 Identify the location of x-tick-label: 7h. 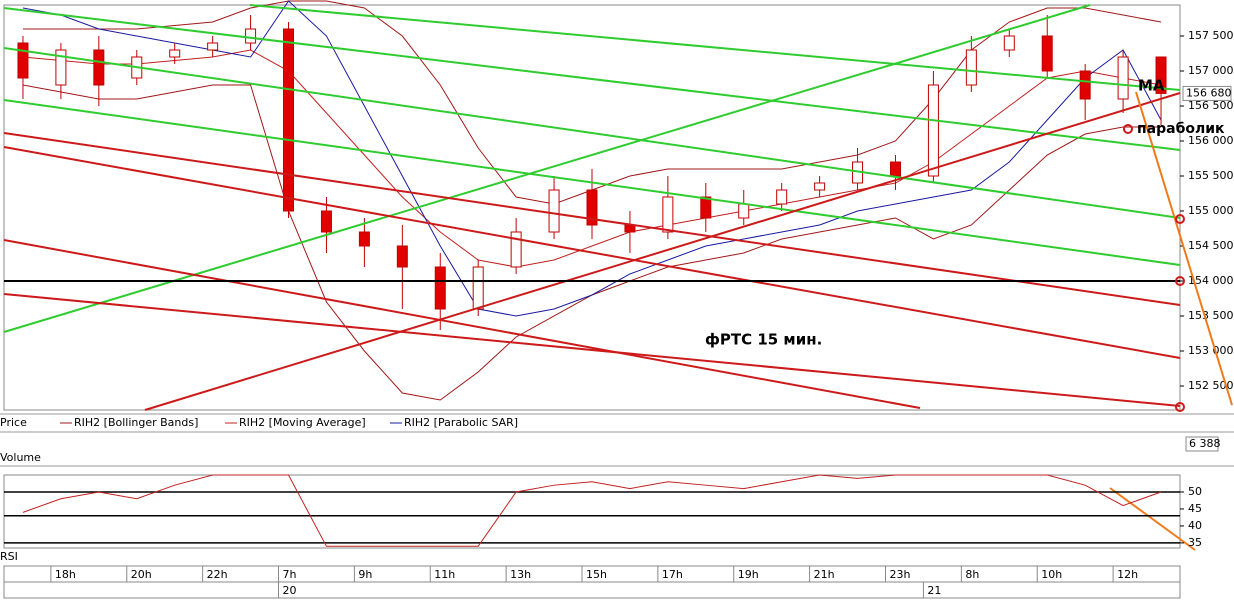
(290, 574).